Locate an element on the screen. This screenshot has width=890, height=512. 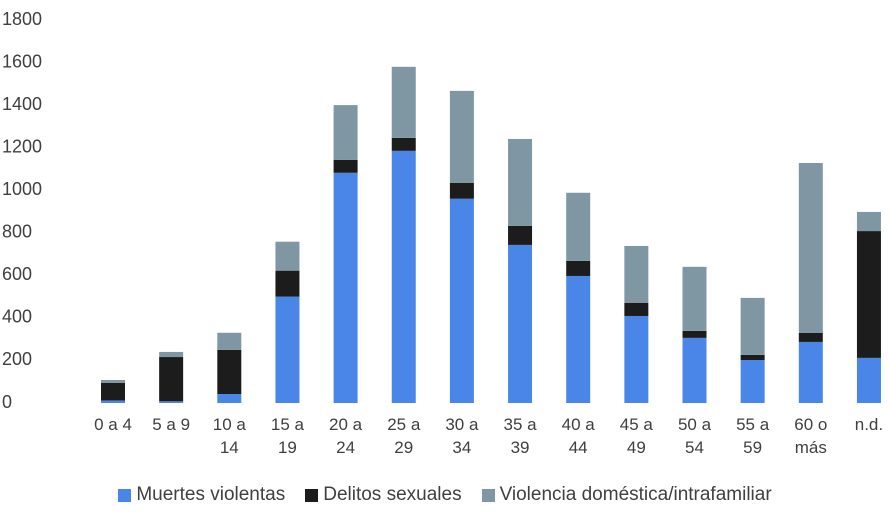
x-tick-label: 60 o más is located at coordinates (811, 436).